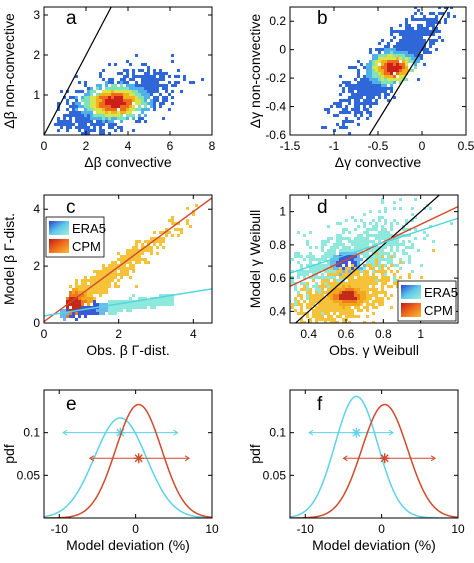 This screenshot has width=474, height=563. What do you see at coordinates (170, 146) in the screenshot?
I see `x-tick-label: 6` at bounding box center [170, 146].